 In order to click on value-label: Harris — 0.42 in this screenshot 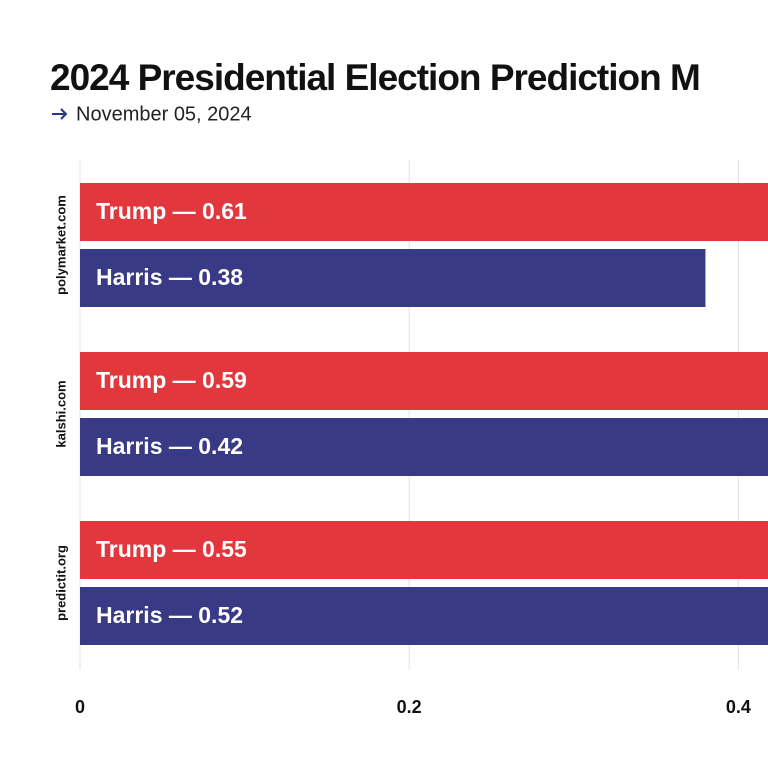, I will do `click(169, 446)`.